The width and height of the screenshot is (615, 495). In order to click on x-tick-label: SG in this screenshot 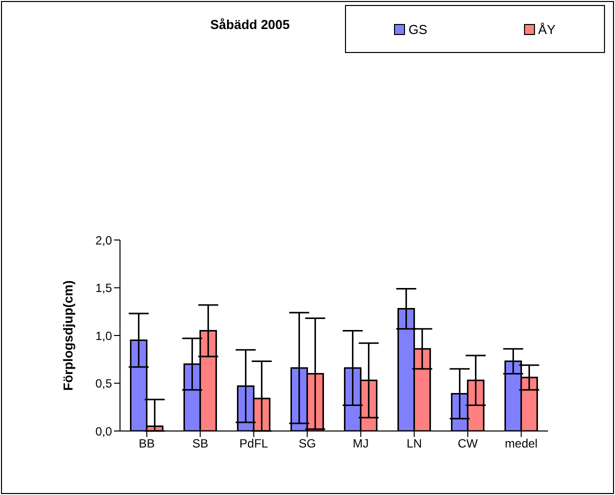, I will do `click(307, 443)`.